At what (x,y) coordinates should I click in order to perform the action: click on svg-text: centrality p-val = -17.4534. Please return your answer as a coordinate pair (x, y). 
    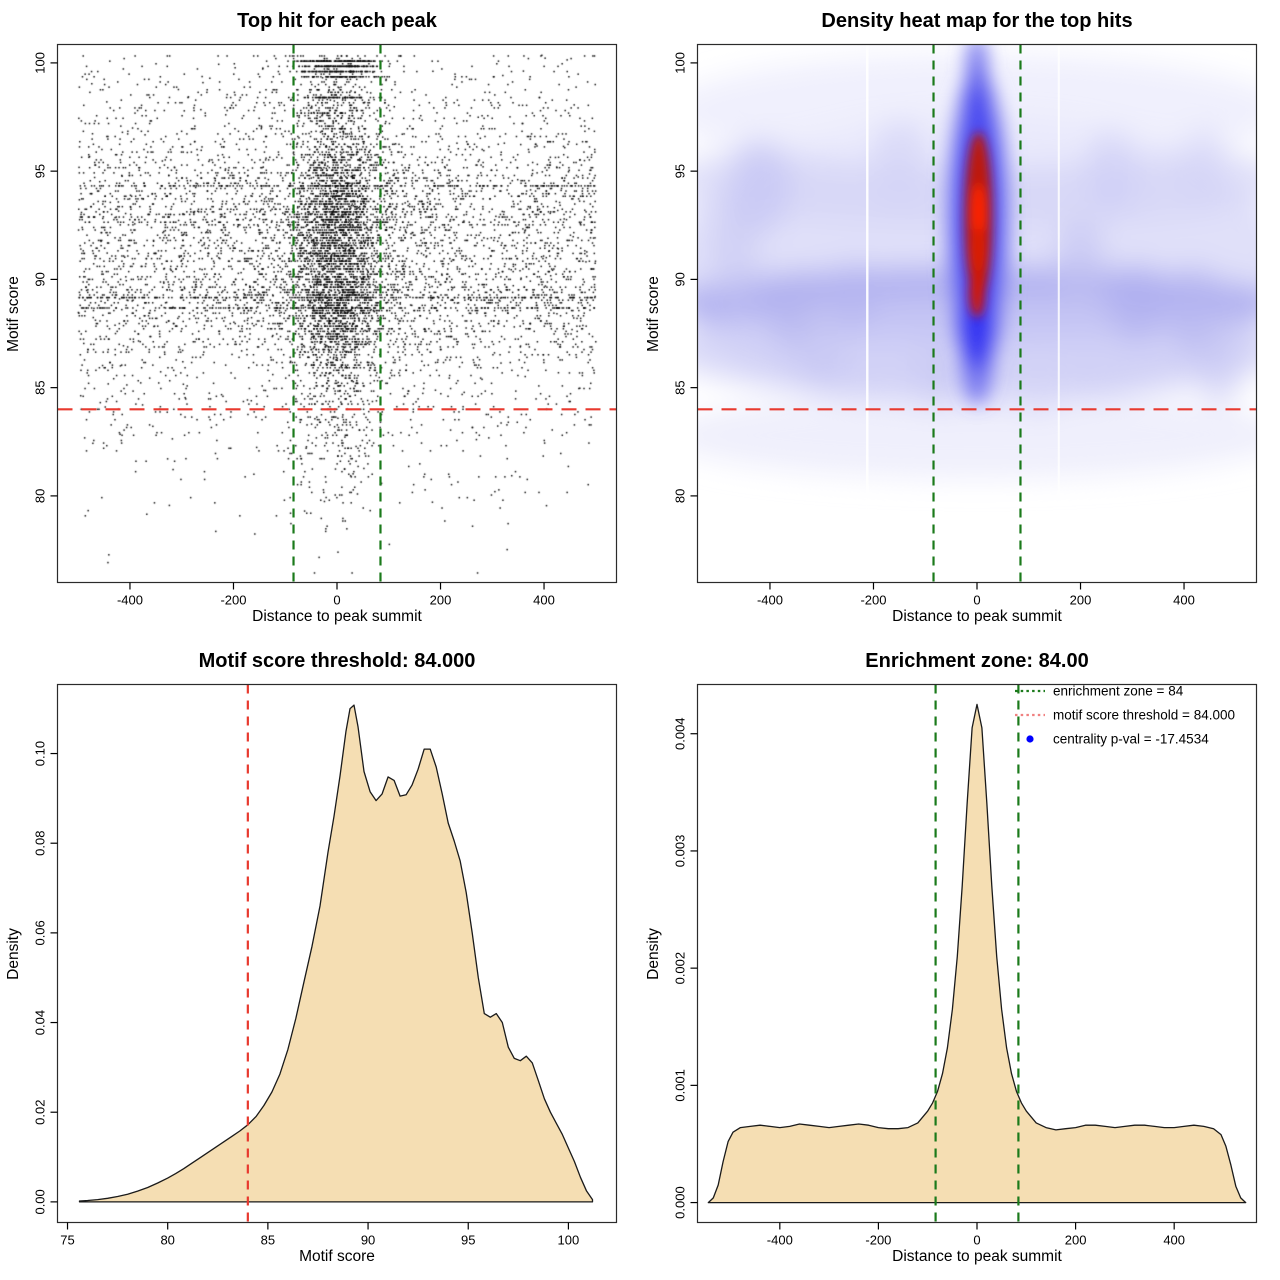
    Looking at the image, I should click on (1131, 739).